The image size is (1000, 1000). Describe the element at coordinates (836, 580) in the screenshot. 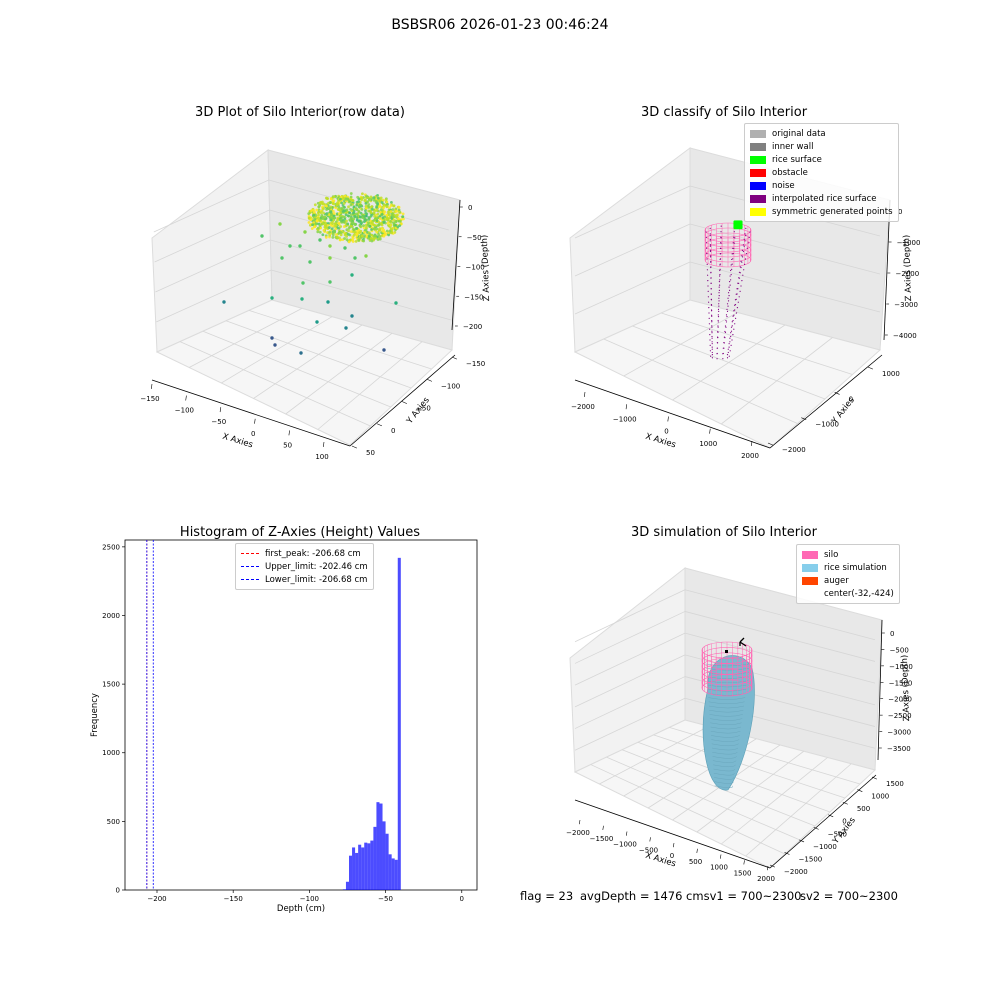

I see `legend-label: auger` at that location.